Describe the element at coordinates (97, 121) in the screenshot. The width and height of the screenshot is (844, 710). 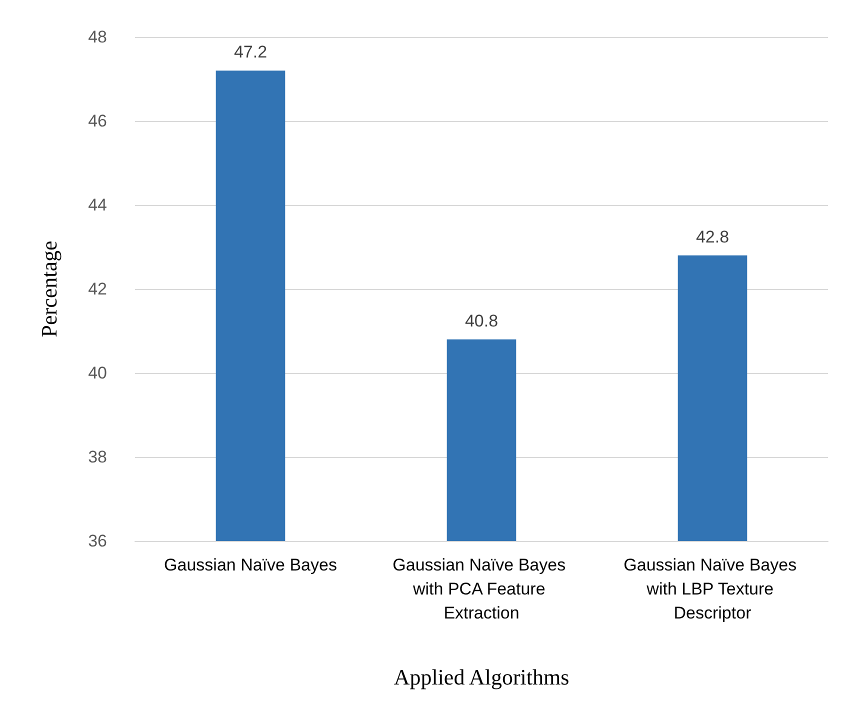
I see `y-tick-label: 46` at that location.